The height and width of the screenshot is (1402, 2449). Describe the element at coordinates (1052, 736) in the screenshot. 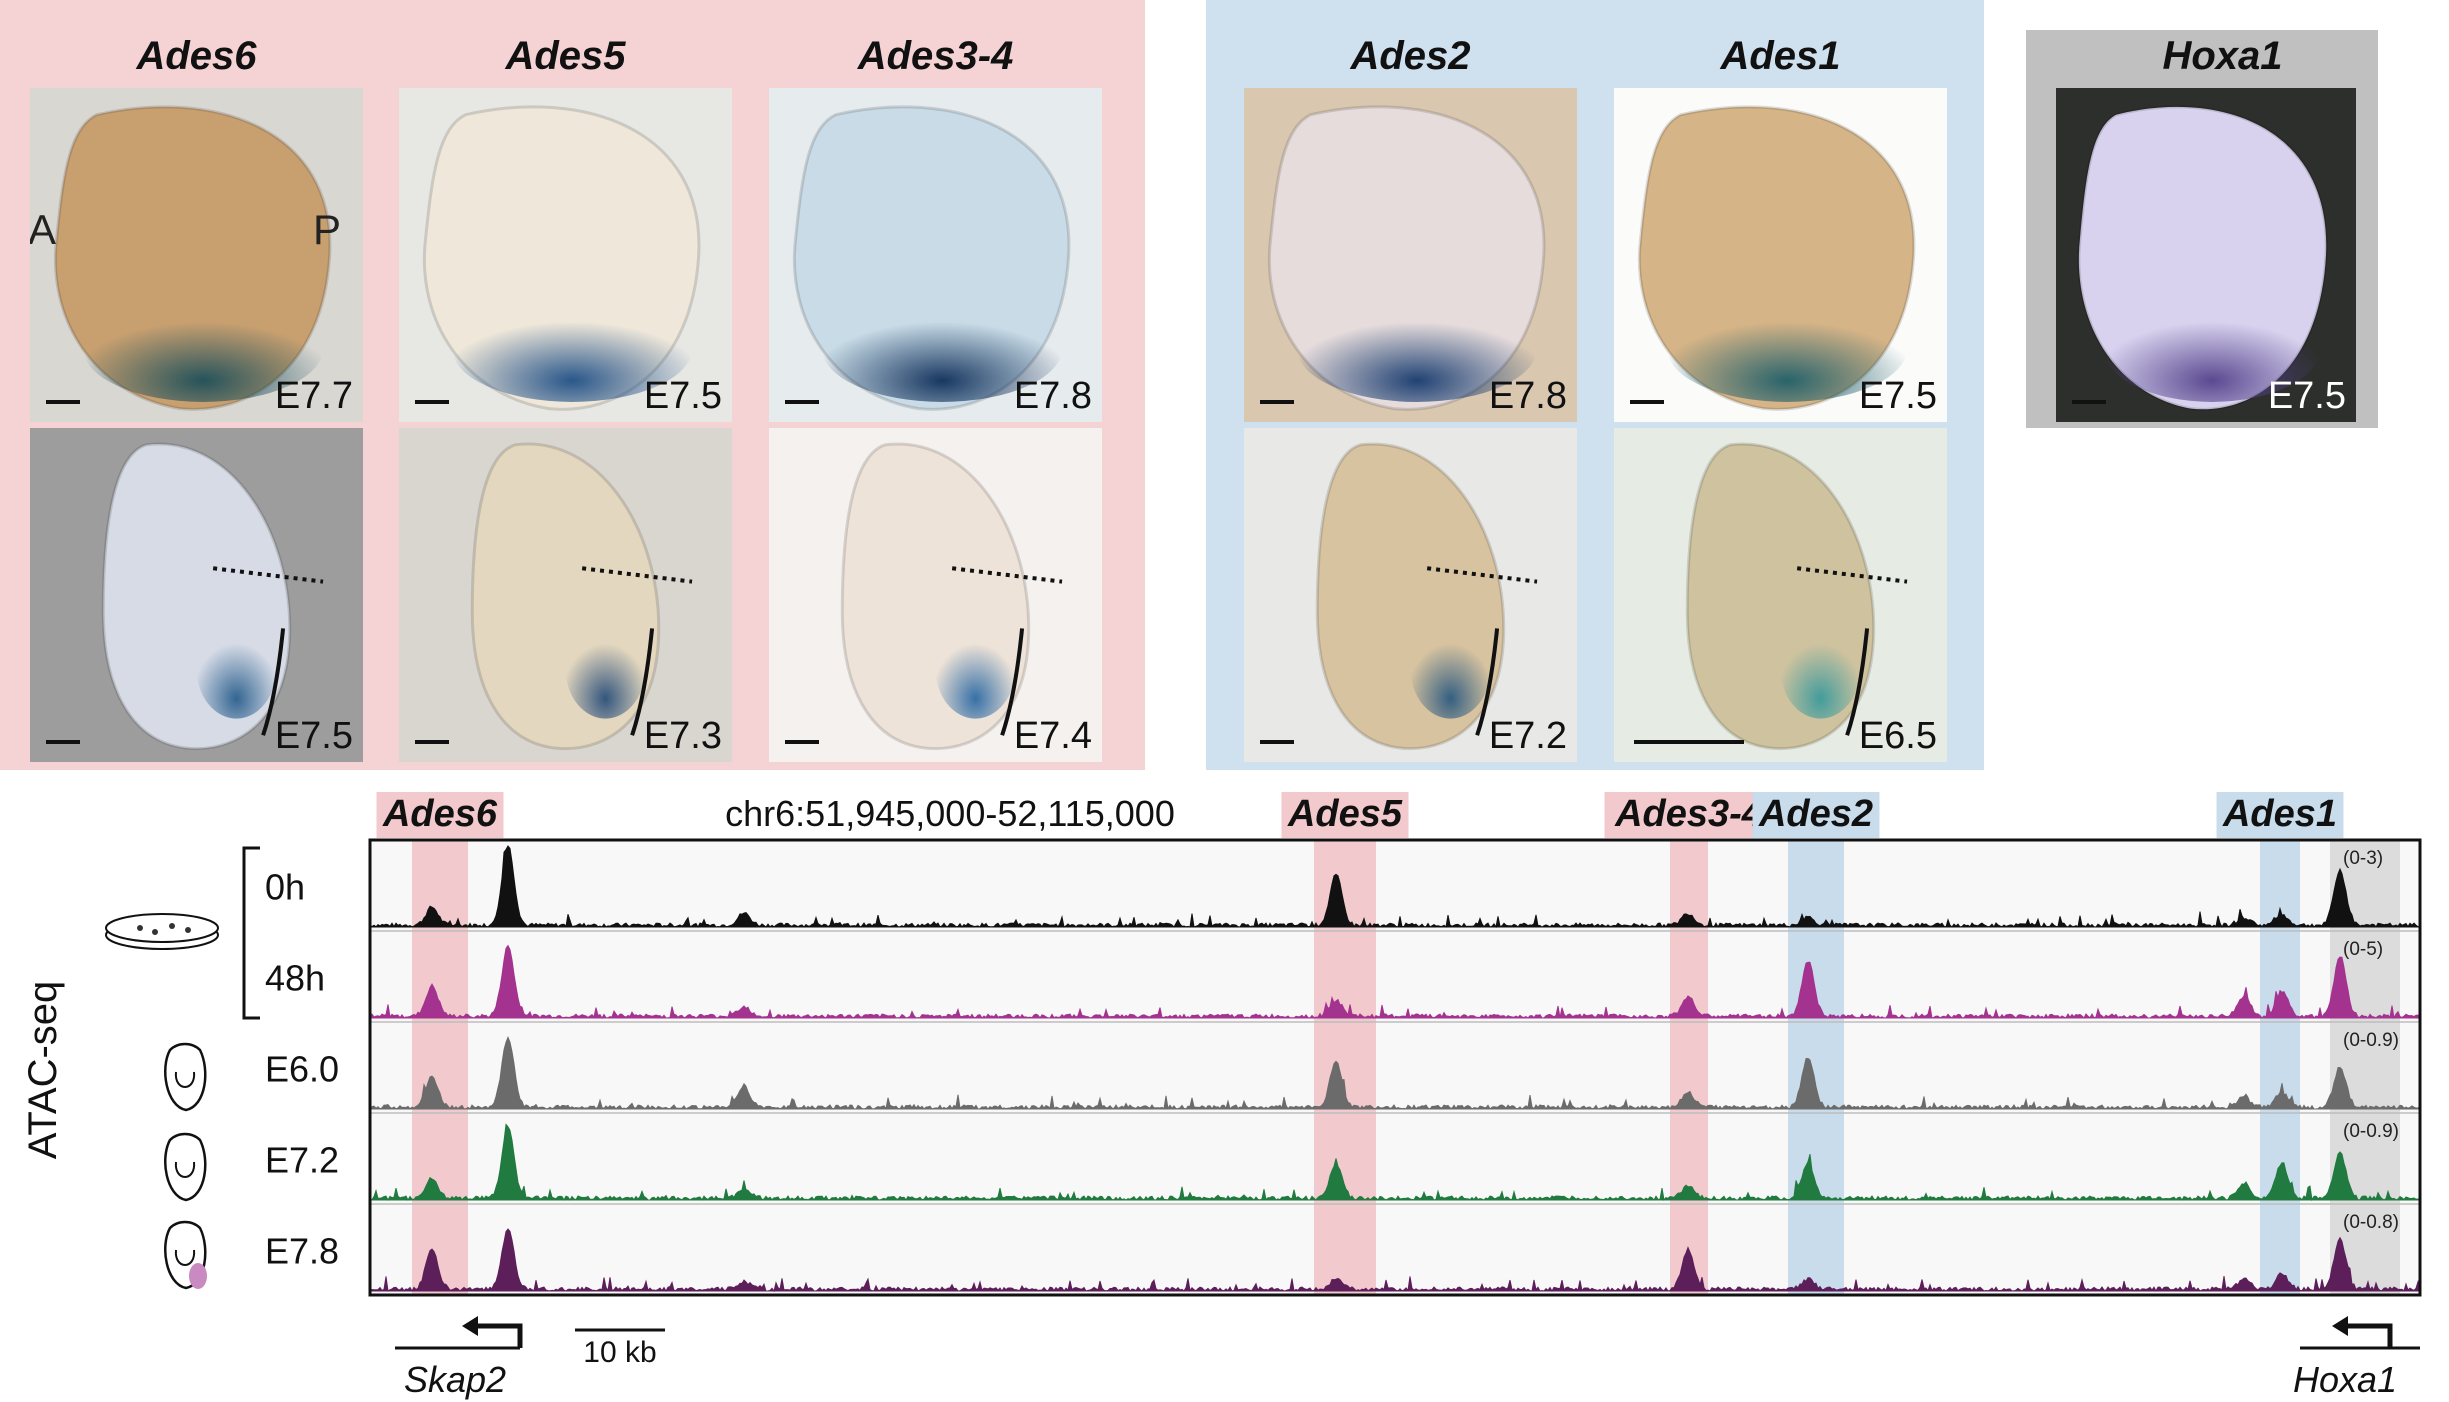

I see `stage-label: E7.4` at that location.